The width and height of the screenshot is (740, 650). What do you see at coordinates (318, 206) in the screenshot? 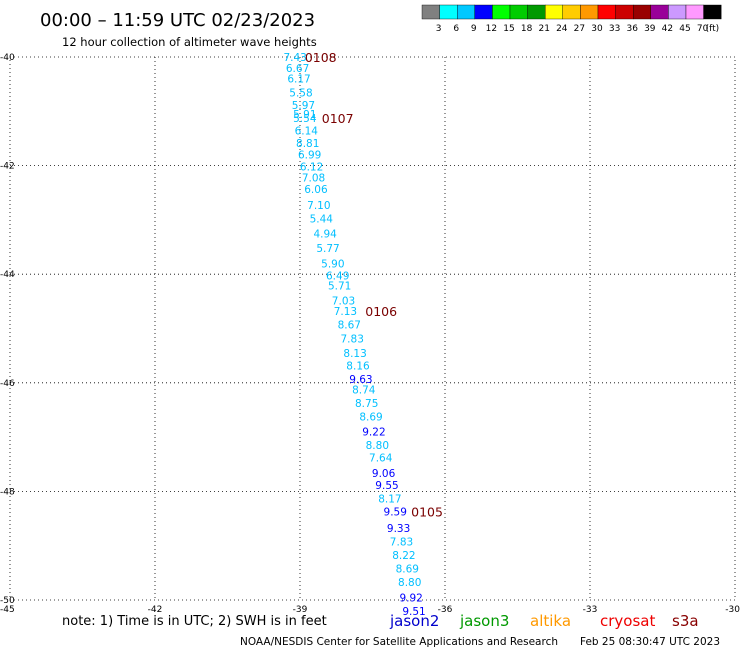
I see `swh-value: 7.10` at bounding box center [318, 206].